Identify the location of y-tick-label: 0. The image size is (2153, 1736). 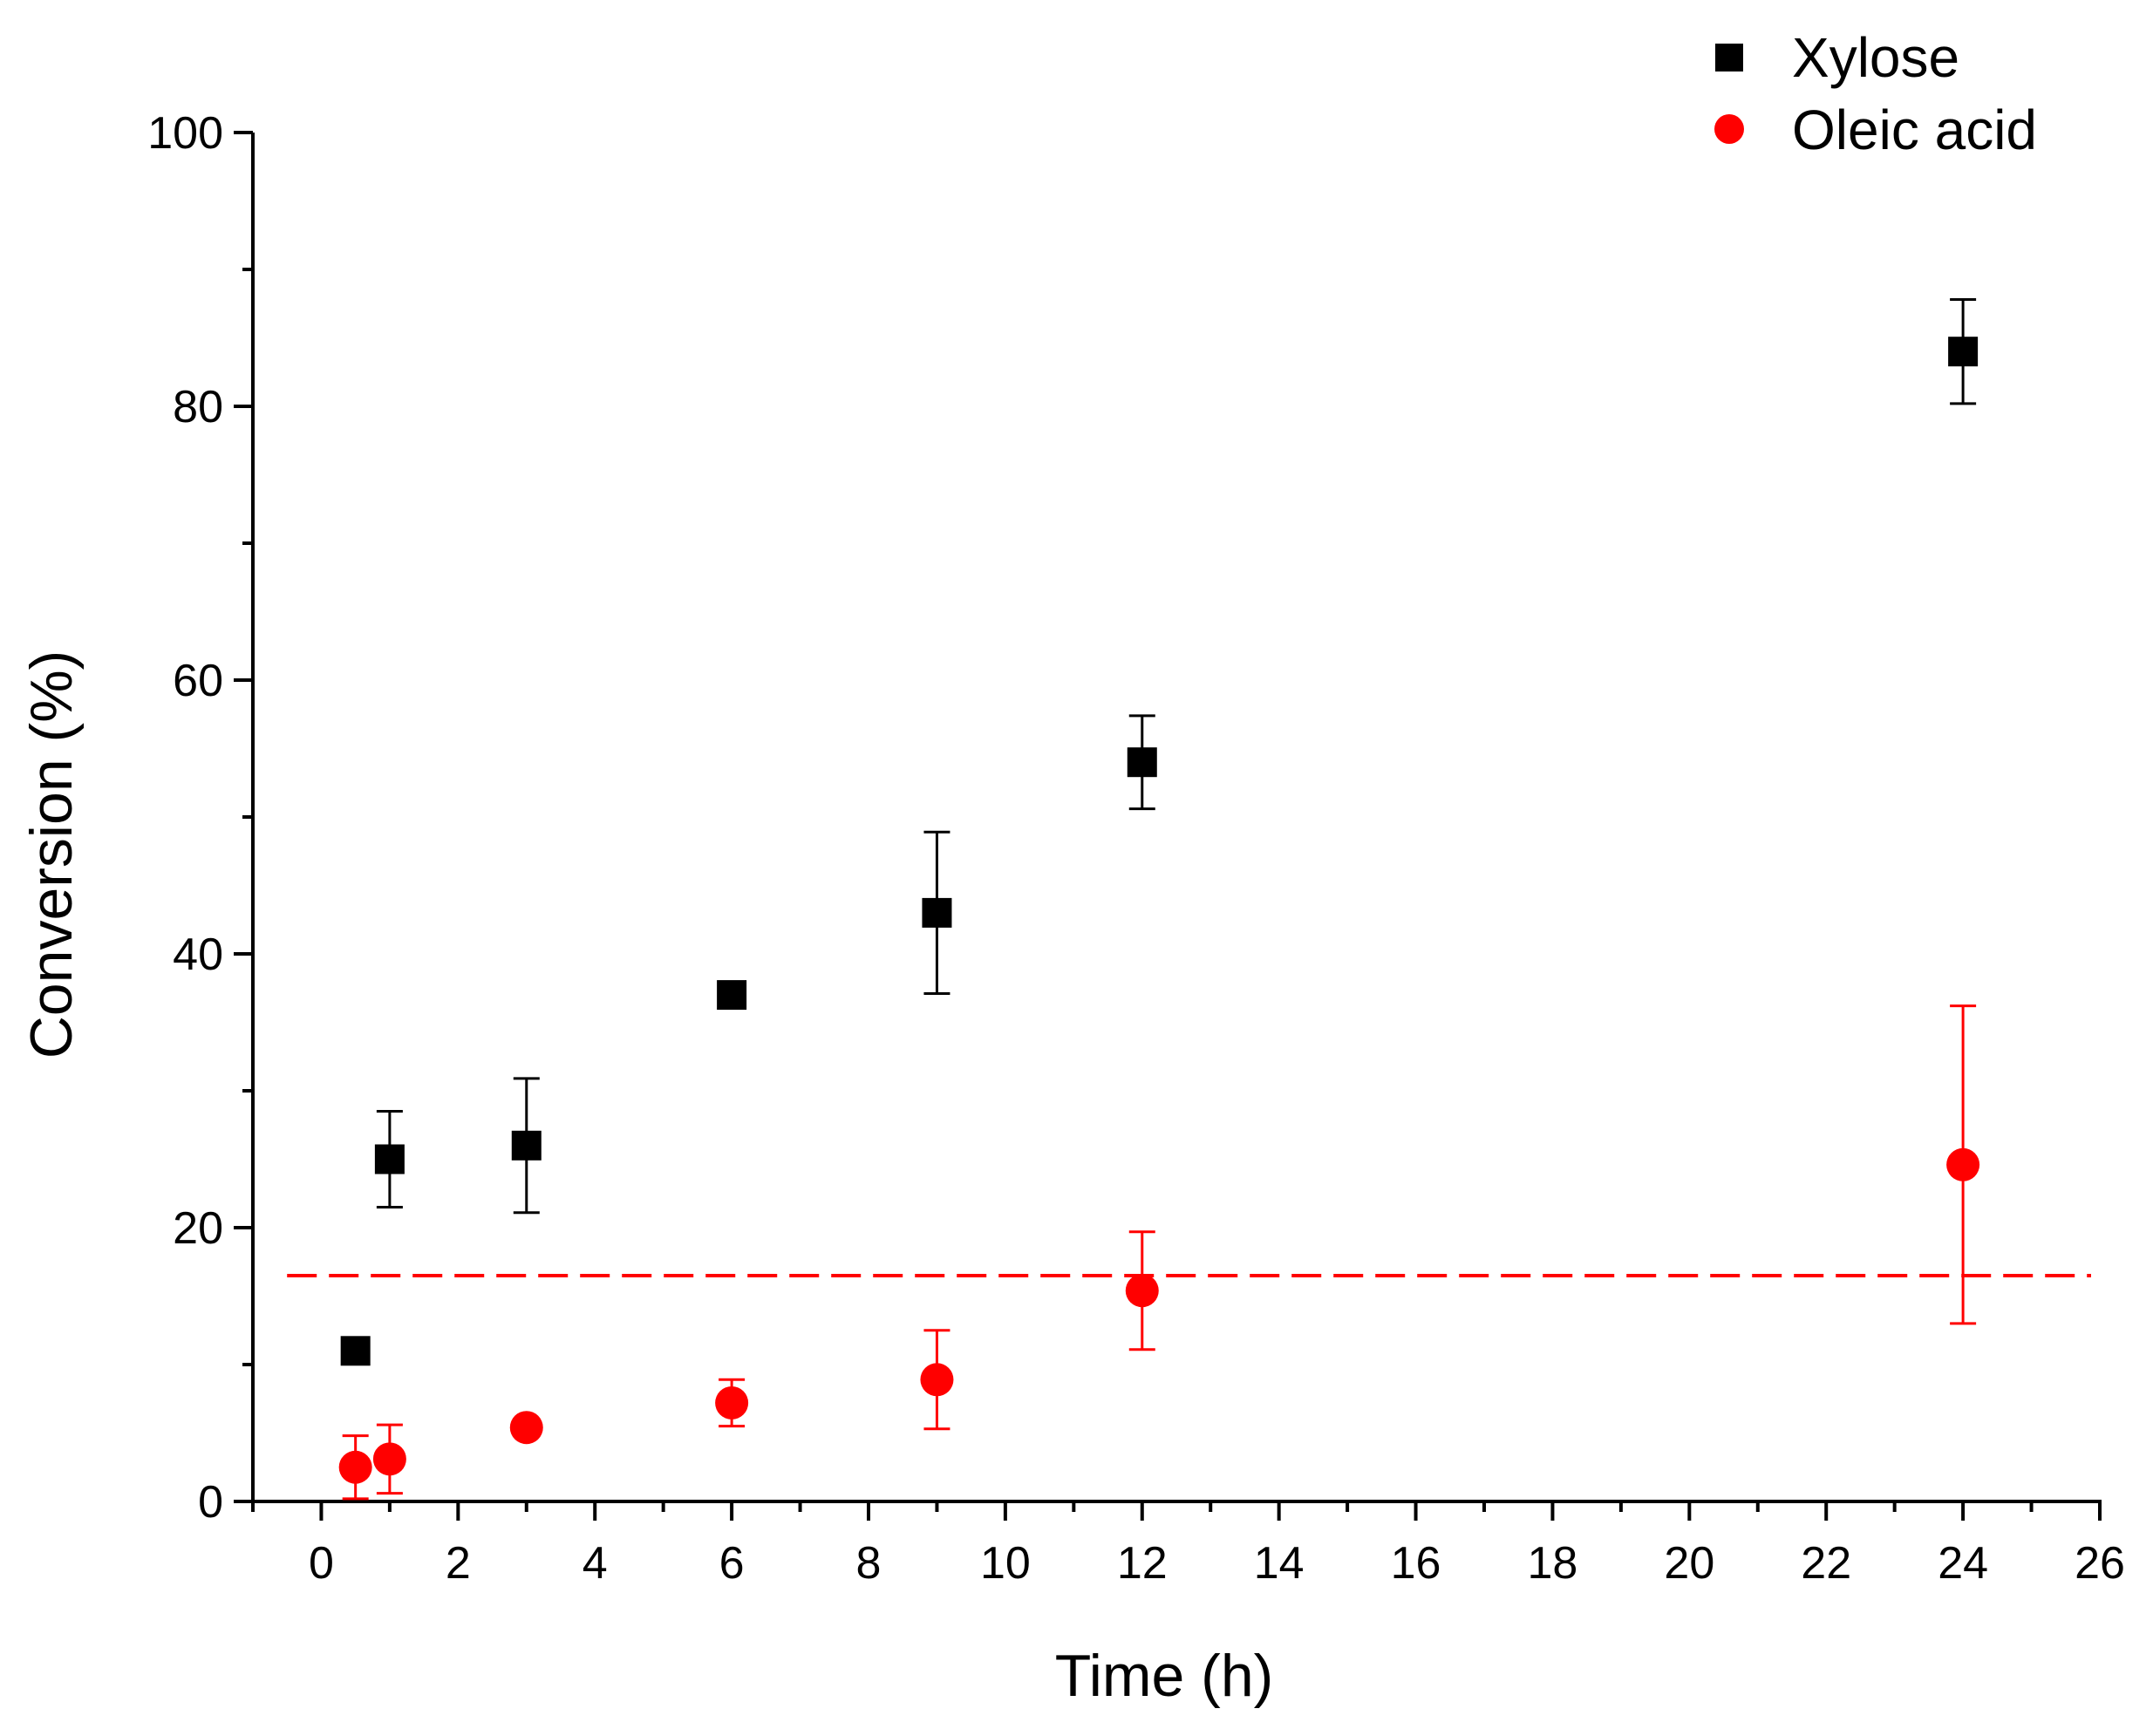
(211, 1503).